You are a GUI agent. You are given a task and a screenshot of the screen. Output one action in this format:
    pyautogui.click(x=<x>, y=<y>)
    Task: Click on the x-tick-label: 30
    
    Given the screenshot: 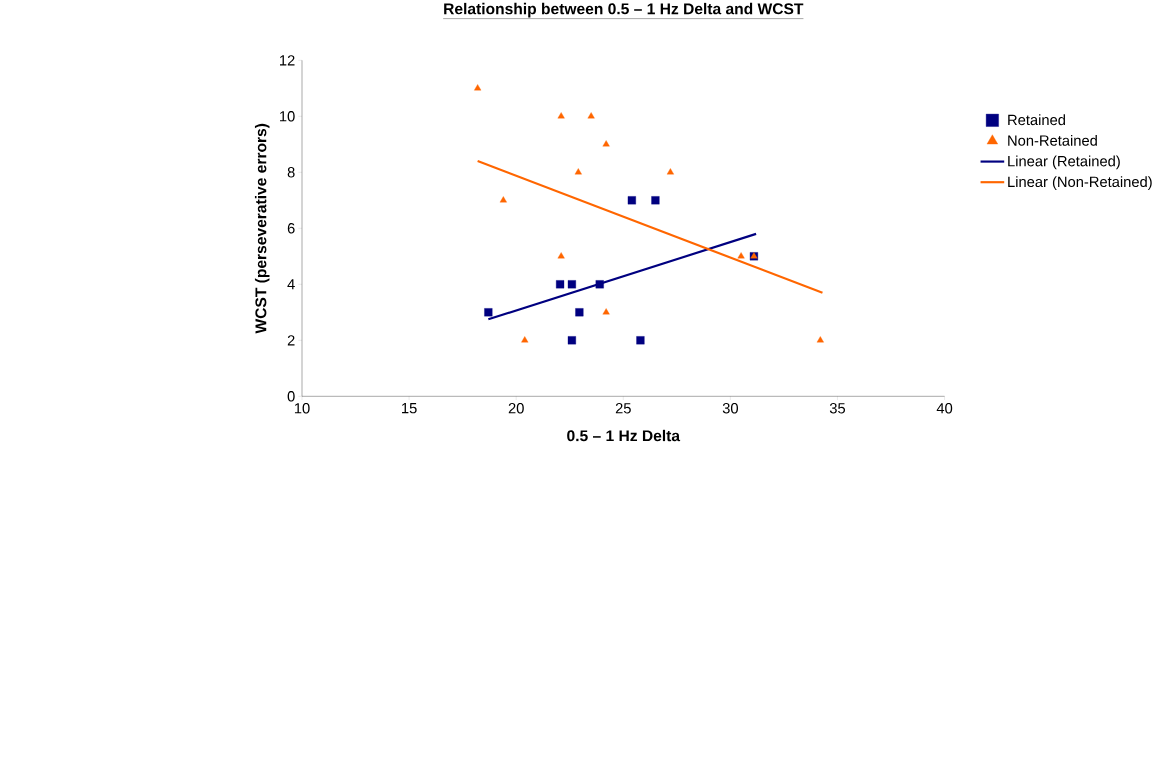 What is the action you would take?
    pyautogui.click(x=730, y=408)
    